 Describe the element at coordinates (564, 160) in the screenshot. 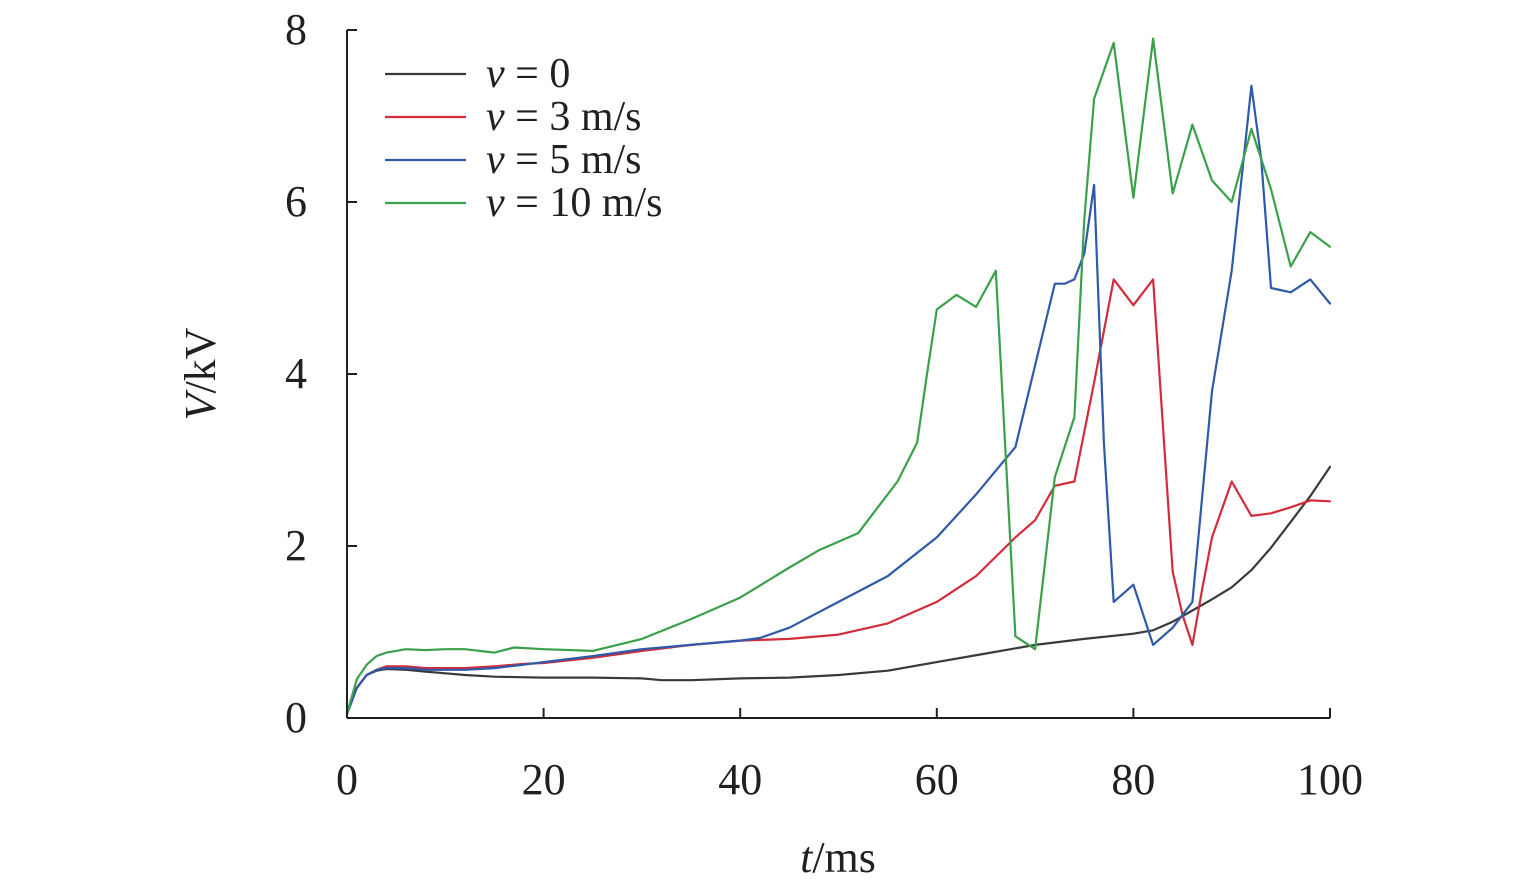

I see `legend-label: v = 5 m/s` at that location.